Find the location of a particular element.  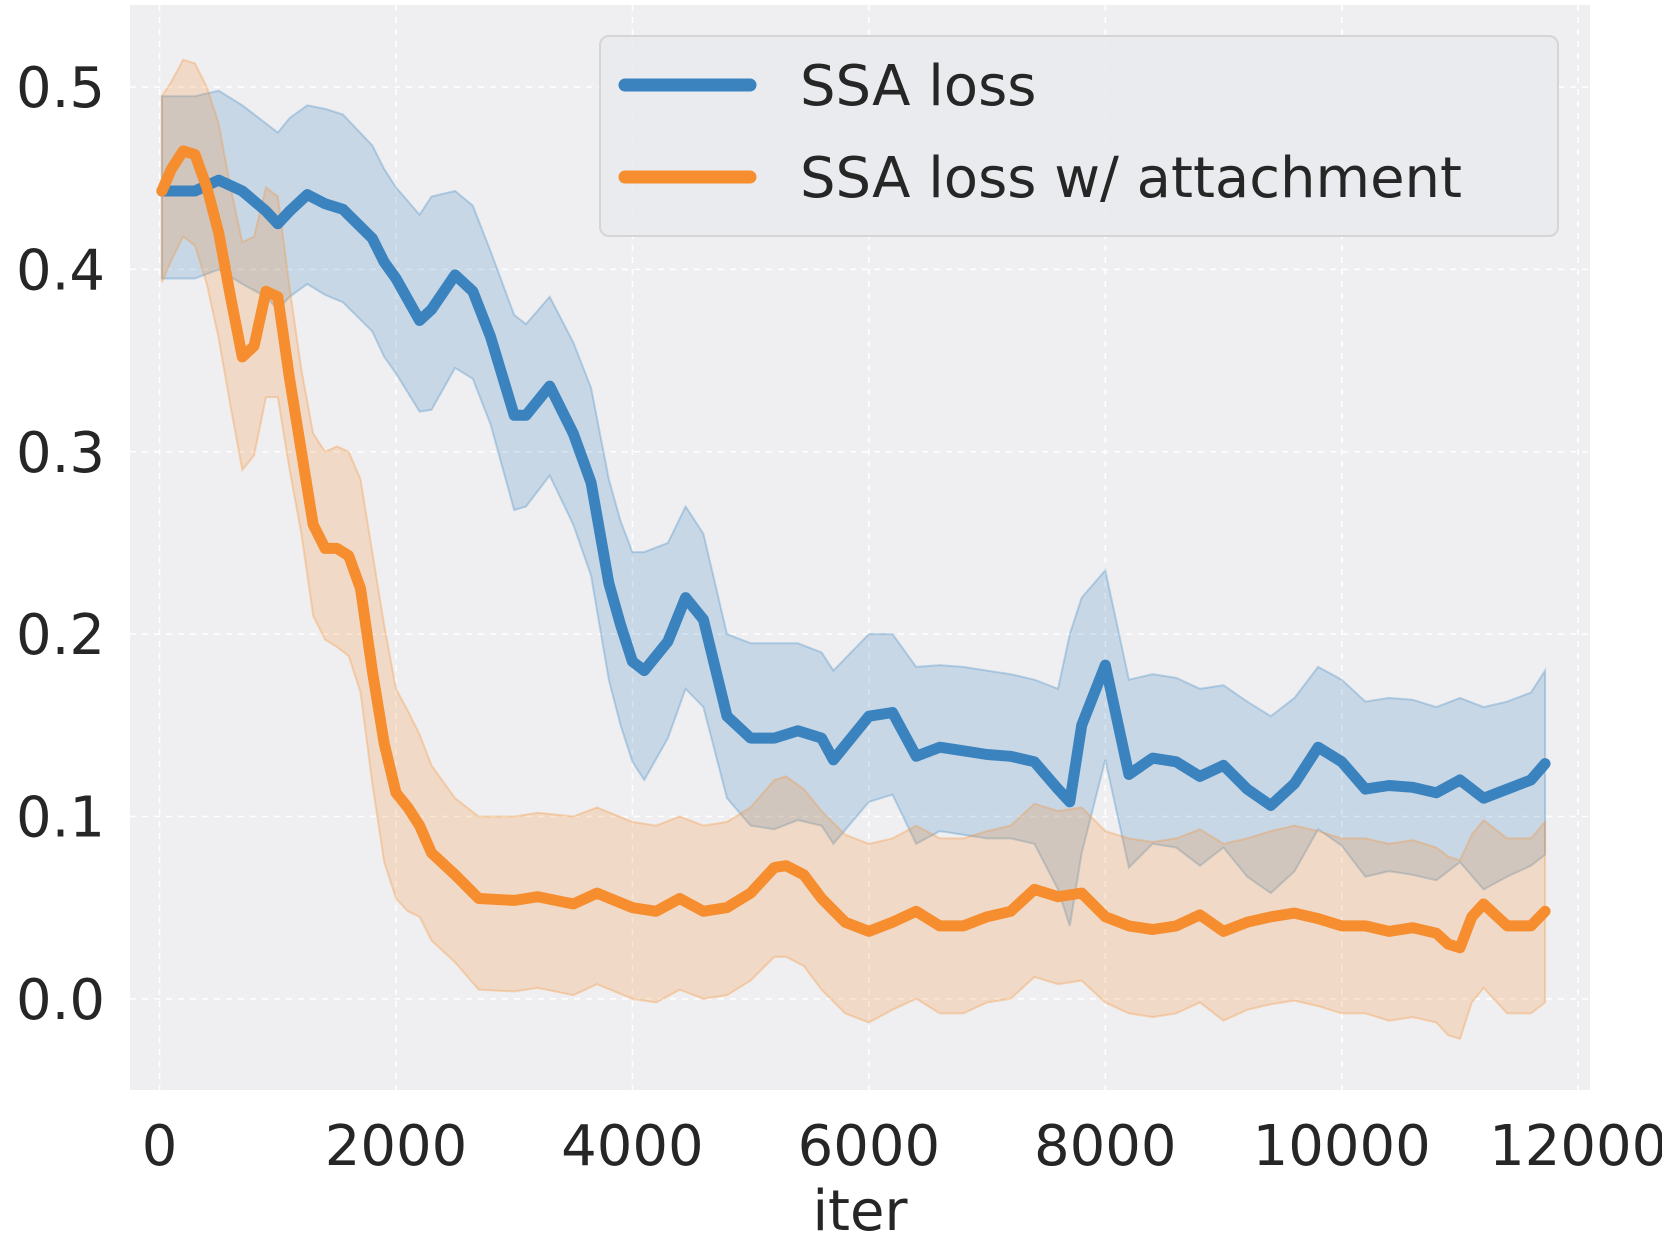

y-tick-label: 0.5 is located at coordinates (60, 88).